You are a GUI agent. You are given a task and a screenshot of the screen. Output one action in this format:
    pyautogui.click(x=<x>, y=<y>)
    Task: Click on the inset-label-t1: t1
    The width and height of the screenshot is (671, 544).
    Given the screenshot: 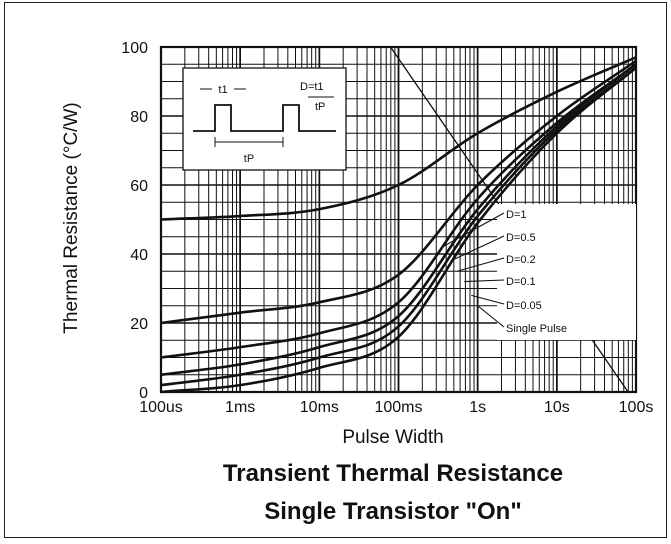 What is the action you would take?
    pyautogui.click(x=222, y=90)
    